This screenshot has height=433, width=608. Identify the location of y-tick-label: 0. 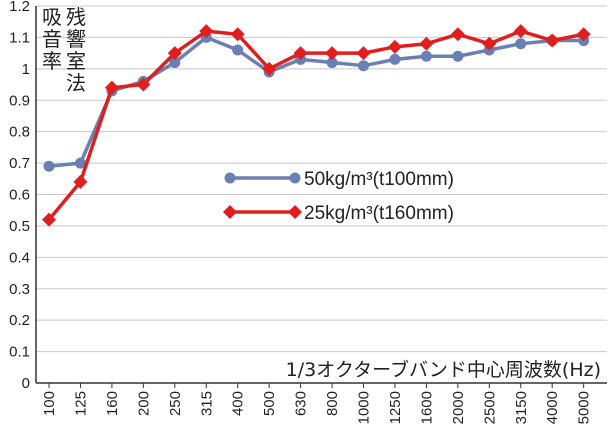
(26, 383).